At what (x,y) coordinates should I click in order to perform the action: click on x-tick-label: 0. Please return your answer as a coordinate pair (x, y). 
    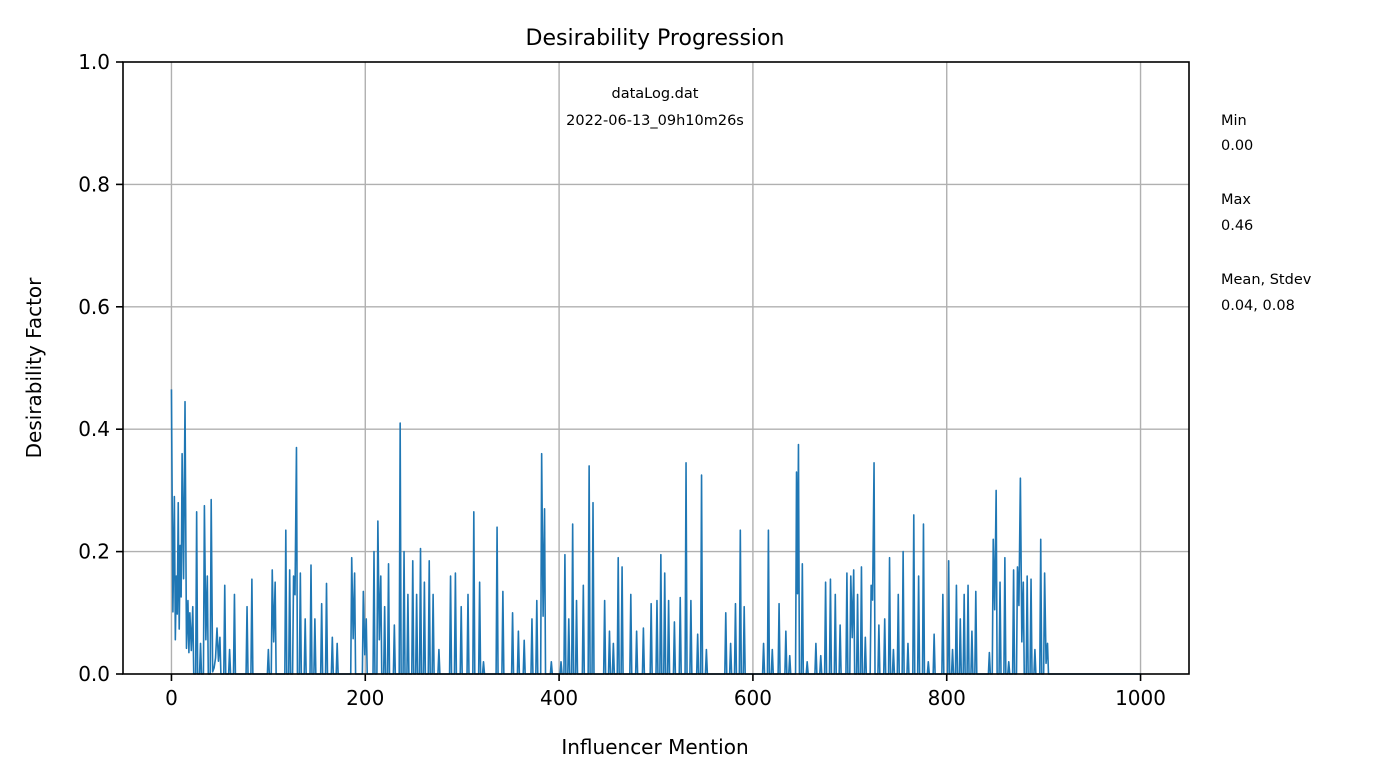
    Looking at the image, I should click on (171, 698).